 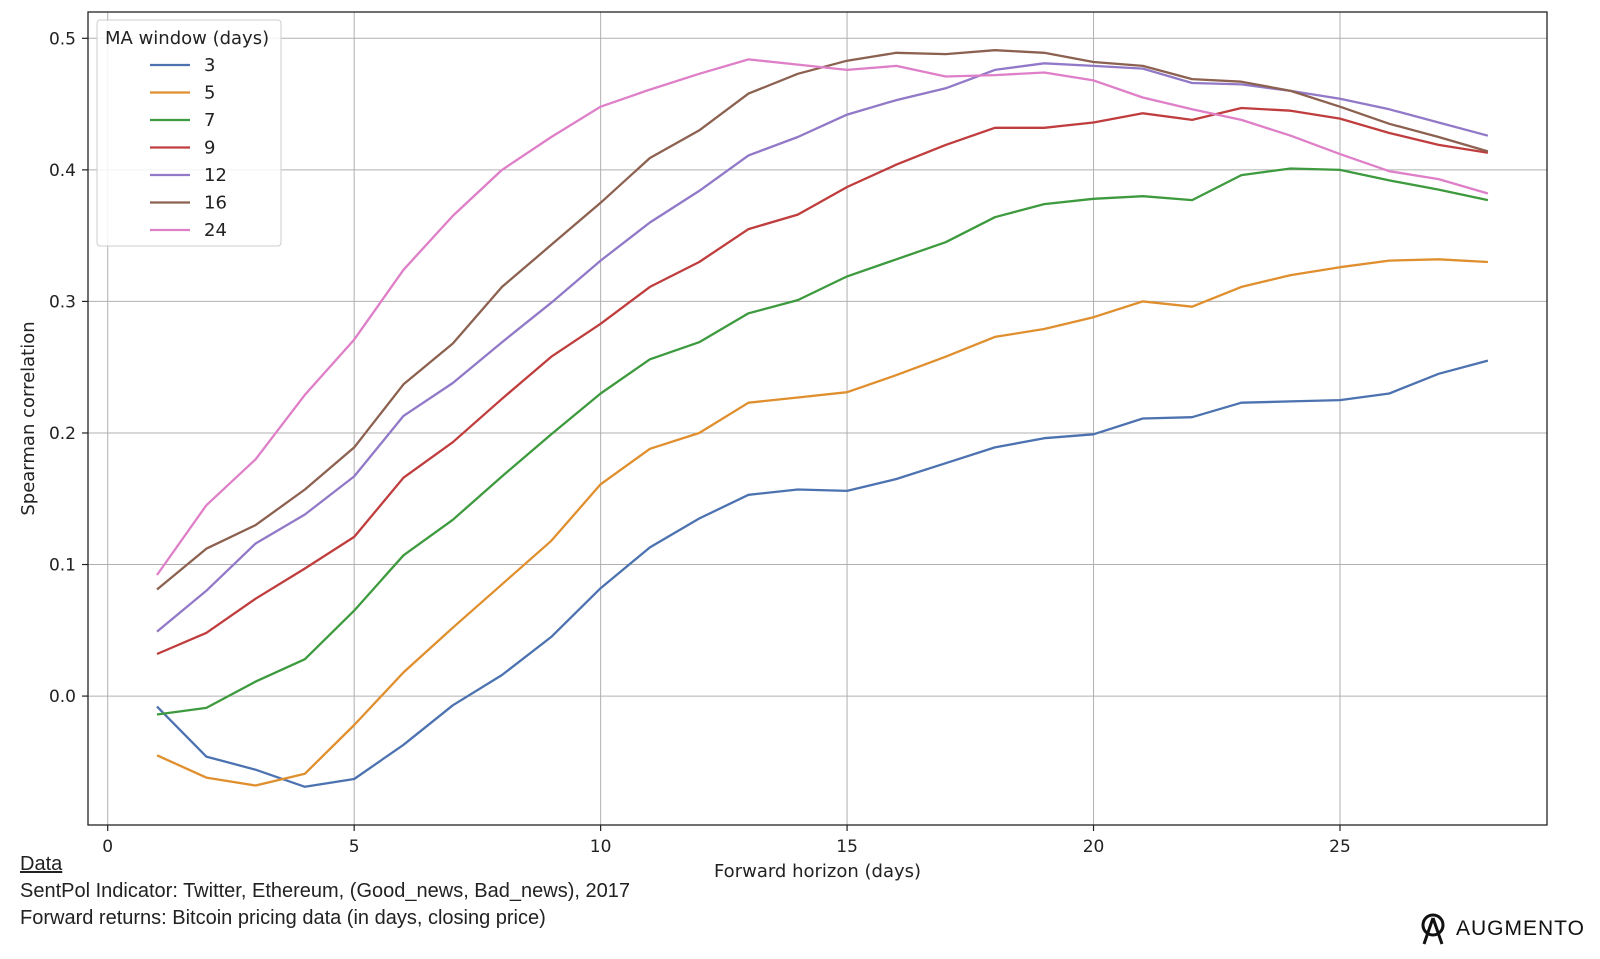 I want to click on legend-label-7: 7, so click(x=209, y=120).